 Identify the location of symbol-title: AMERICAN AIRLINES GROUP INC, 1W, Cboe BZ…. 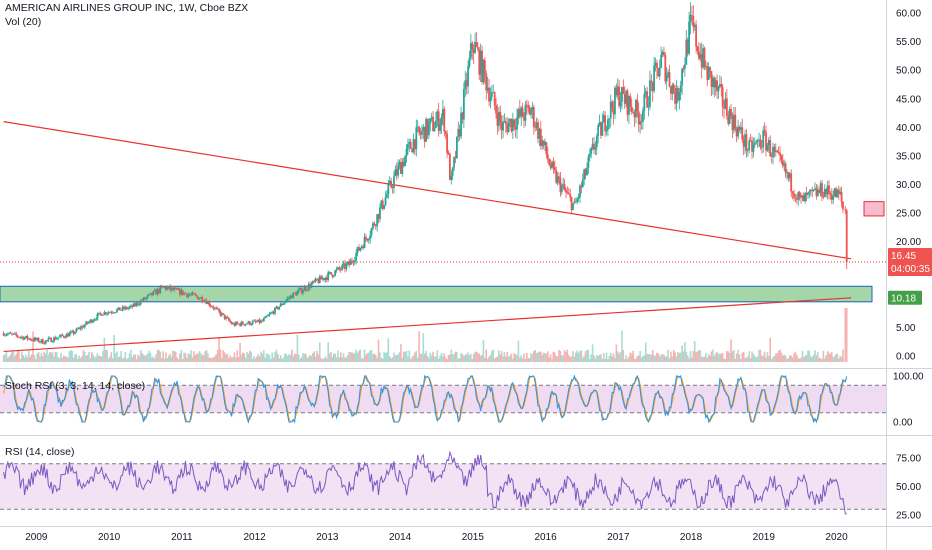
(127, 8).